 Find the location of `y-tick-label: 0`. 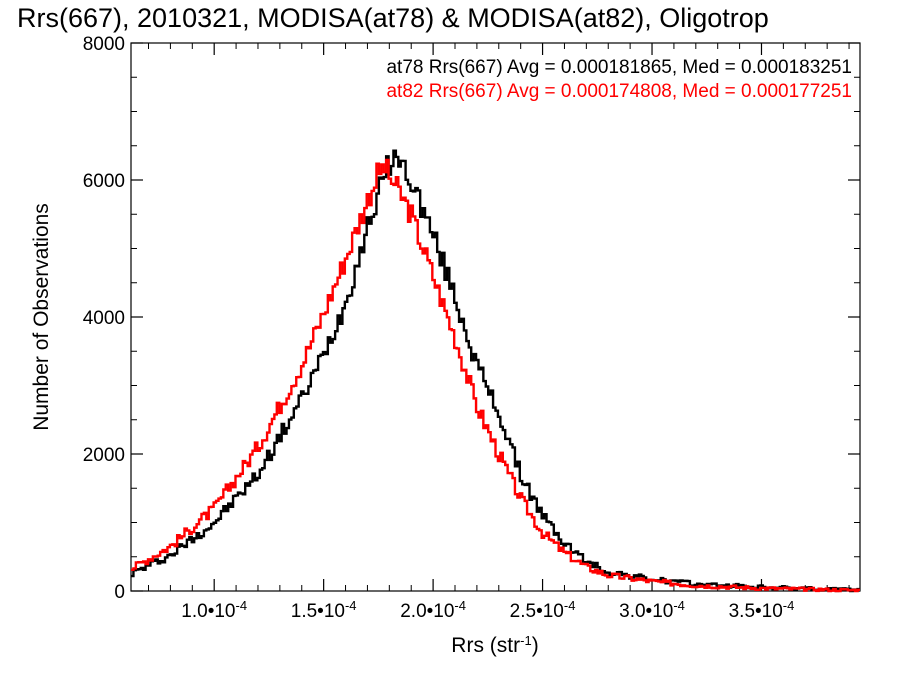

y-tick-label: 0 is located at coordinates (119, 592).